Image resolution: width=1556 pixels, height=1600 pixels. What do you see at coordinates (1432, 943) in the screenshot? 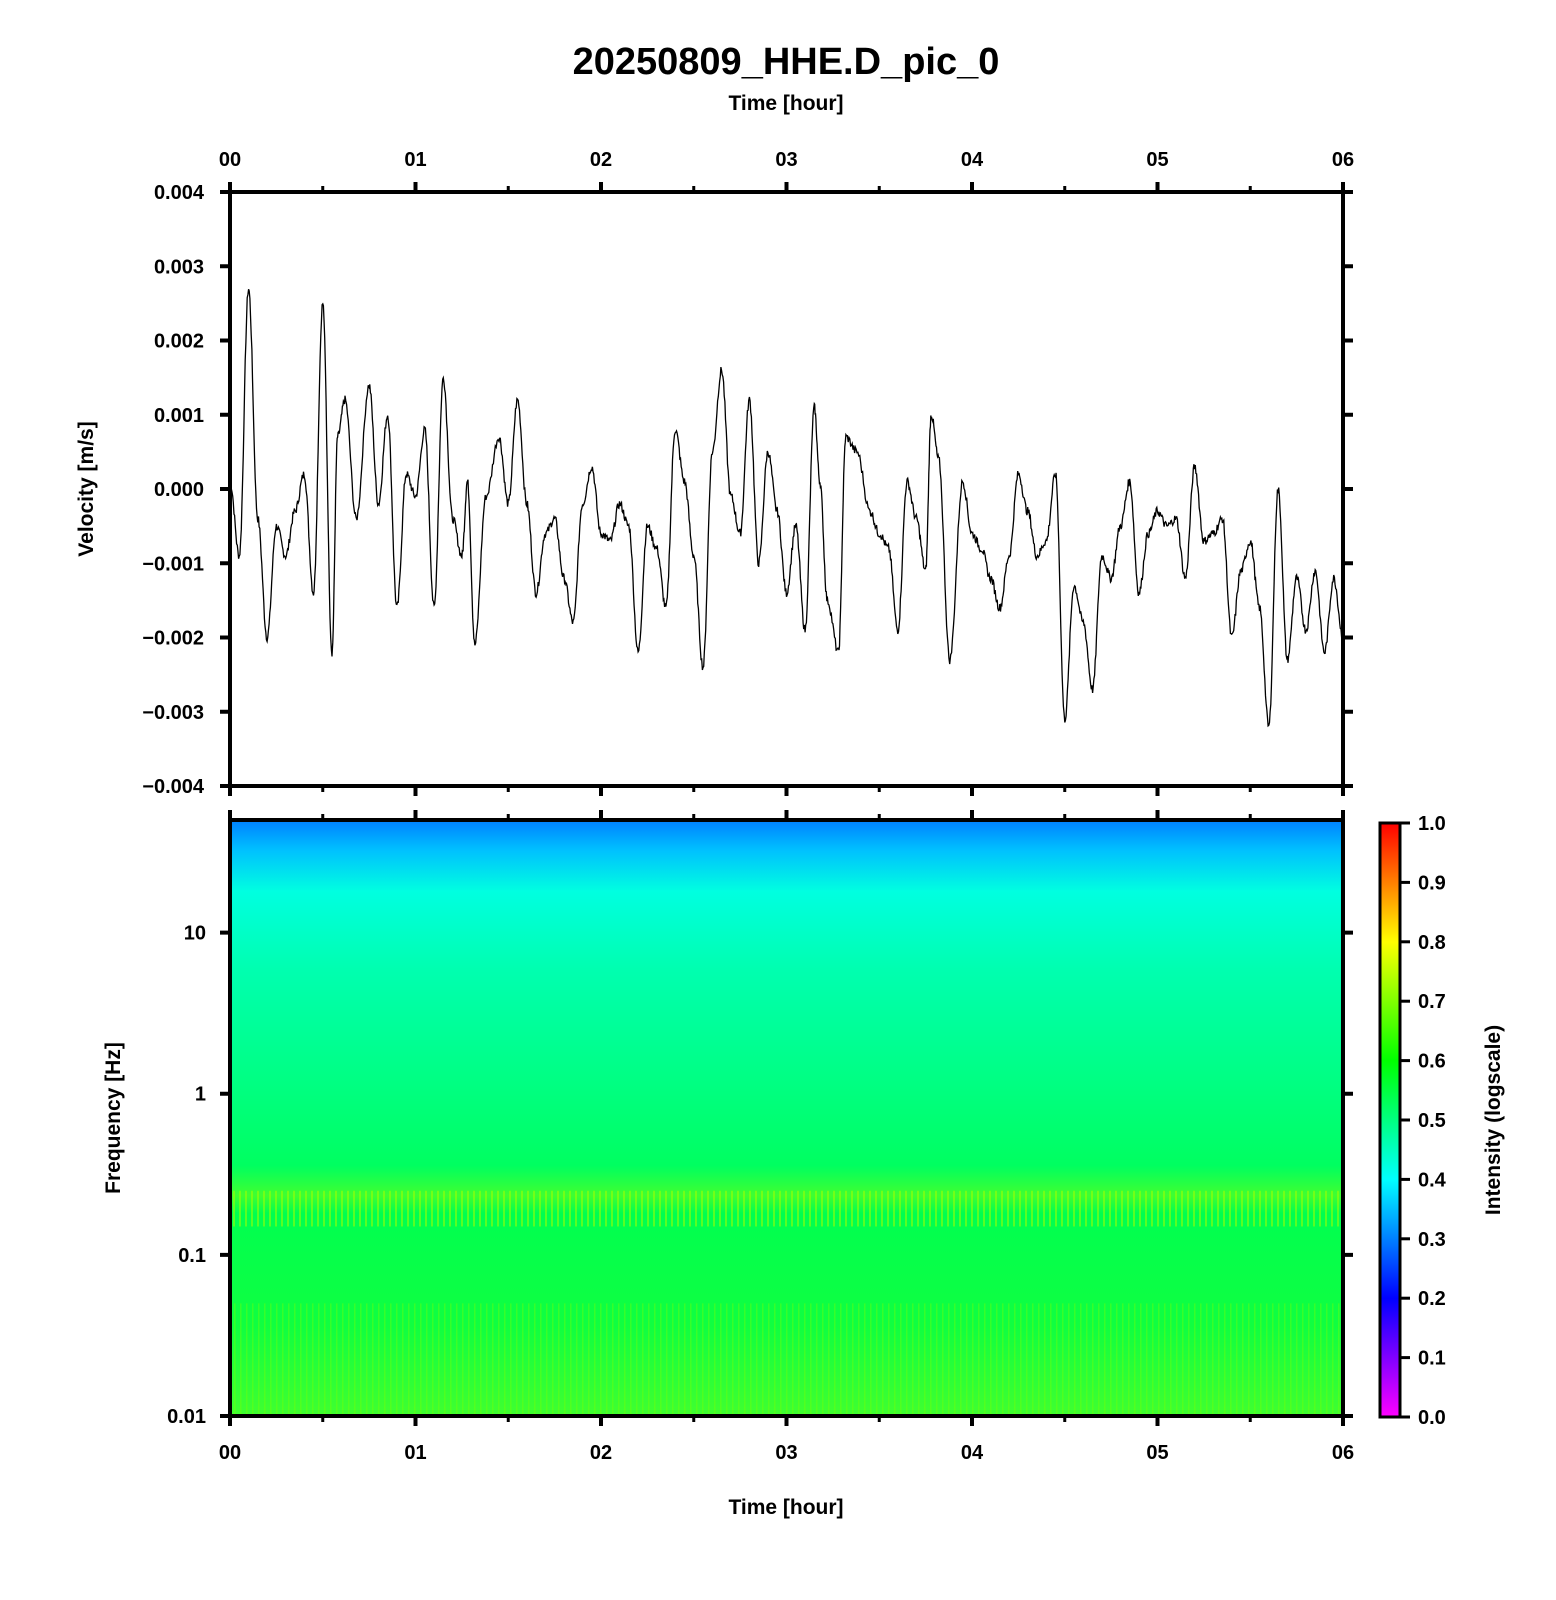
I see `colorbar-tick-label: 0.8` at bounding box center [1432, 943].